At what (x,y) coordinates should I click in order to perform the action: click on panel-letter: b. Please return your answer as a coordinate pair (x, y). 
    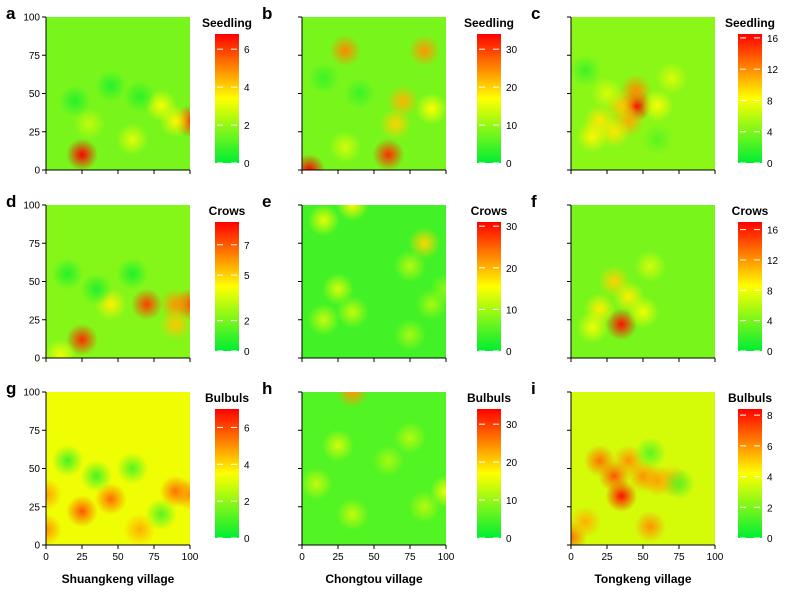
    Looking at the image, I should click on (267, 13).